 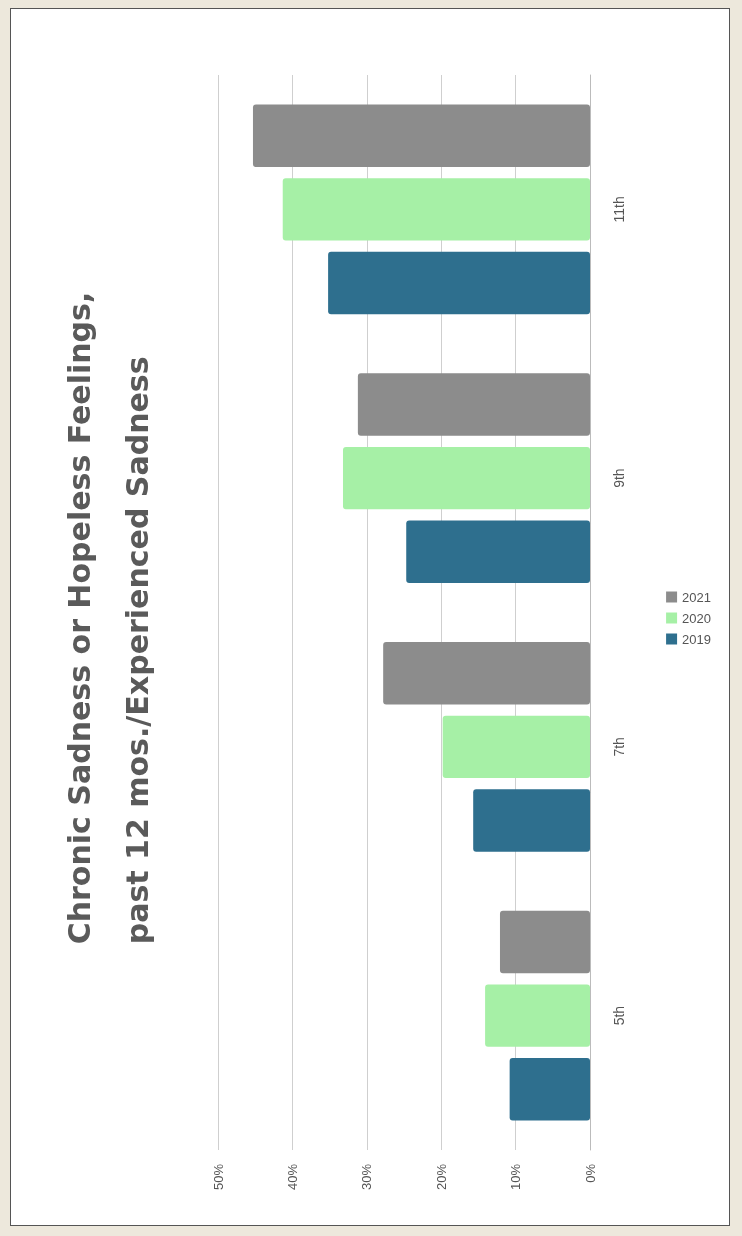 I want to click on x-tick-label: 50%, so click(x=218, y=1177).